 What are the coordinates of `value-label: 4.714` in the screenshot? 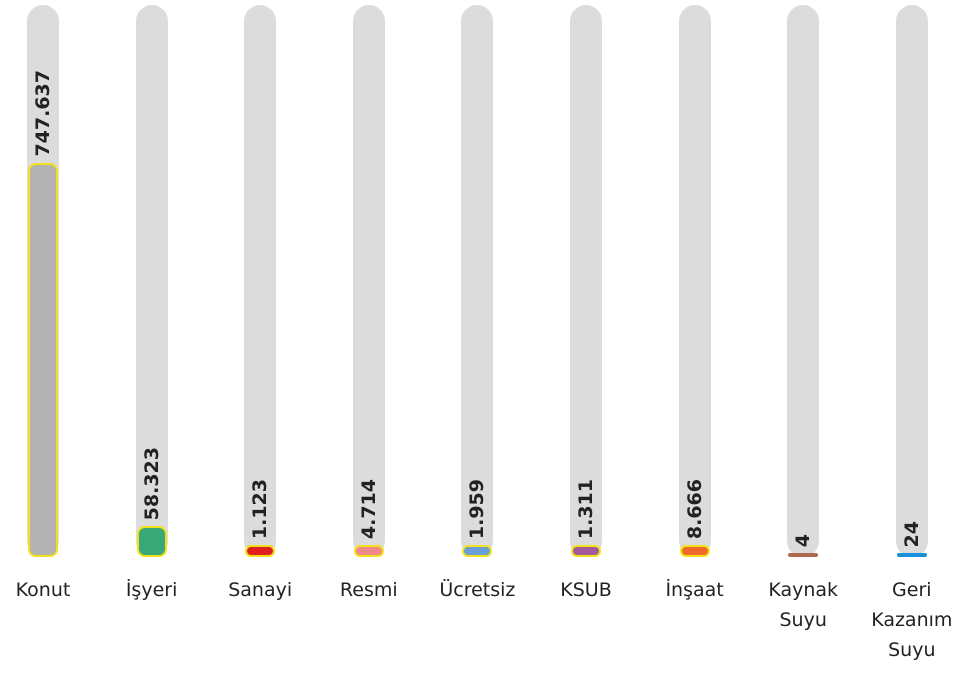 It's located at (368, 508).